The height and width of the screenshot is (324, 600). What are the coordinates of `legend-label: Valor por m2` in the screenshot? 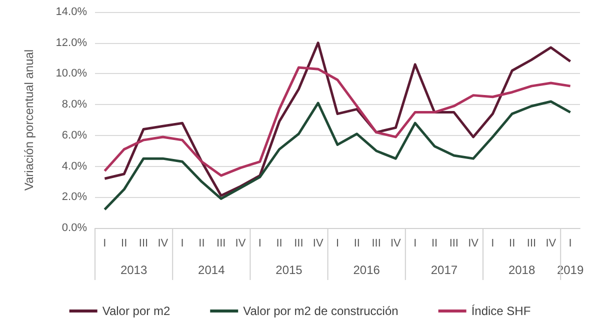 It's located at (136, 311).